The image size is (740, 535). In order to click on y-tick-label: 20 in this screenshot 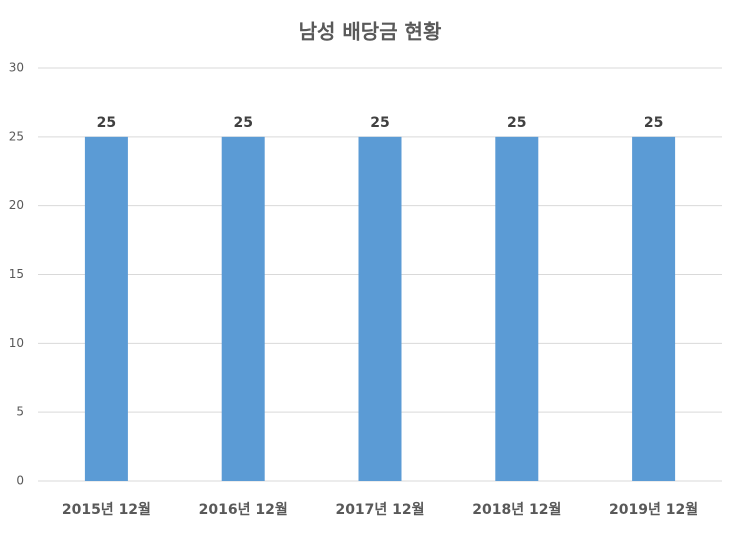, I will do `click(16, 205)`.